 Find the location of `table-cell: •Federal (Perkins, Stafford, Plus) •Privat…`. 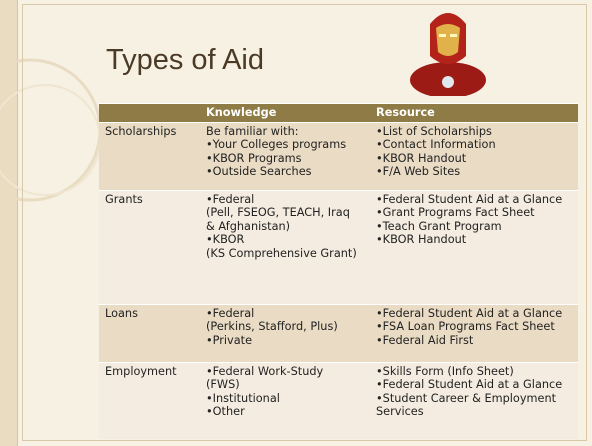

table-cell: •Federal (Perkins, Stafford, Plus) •Privat… is located at coordinates (285, 333).